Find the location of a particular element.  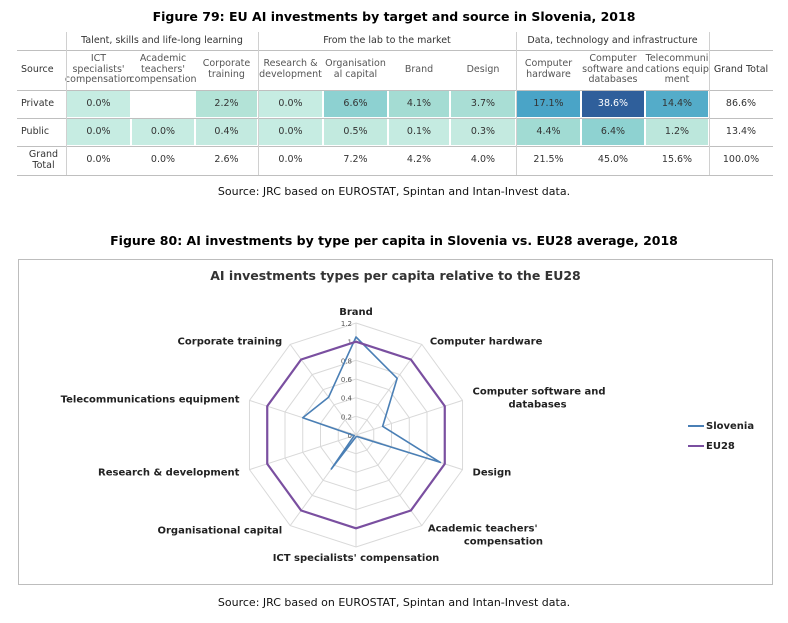

axis-label: Telecommunications equipment is located at coordinates (150, 399).